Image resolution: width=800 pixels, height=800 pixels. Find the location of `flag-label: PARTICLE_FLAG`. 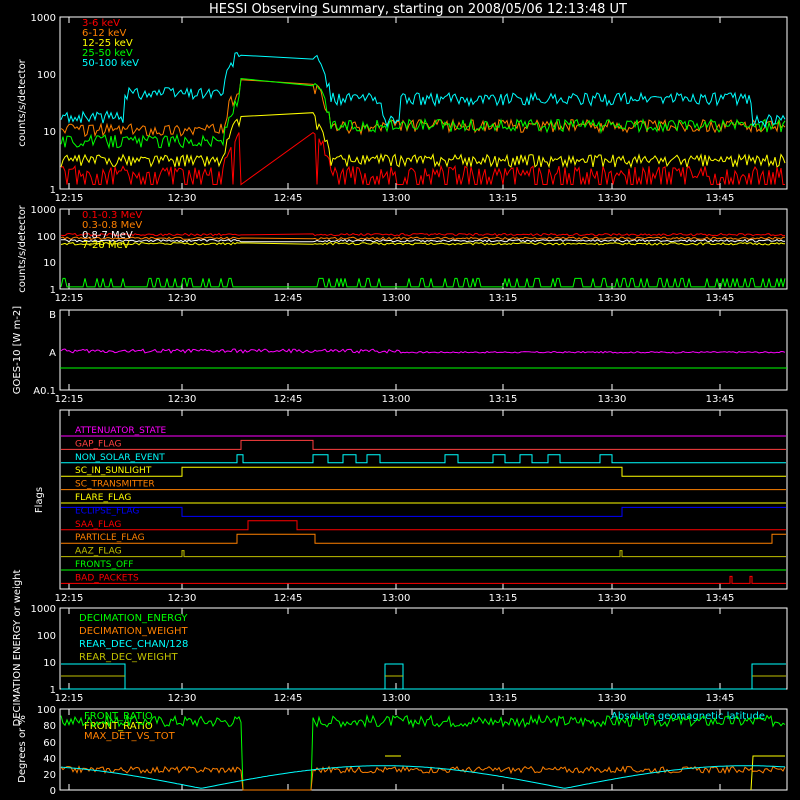

flag-label: PARTICLE_FLAG is located at coordinates (110, 538).